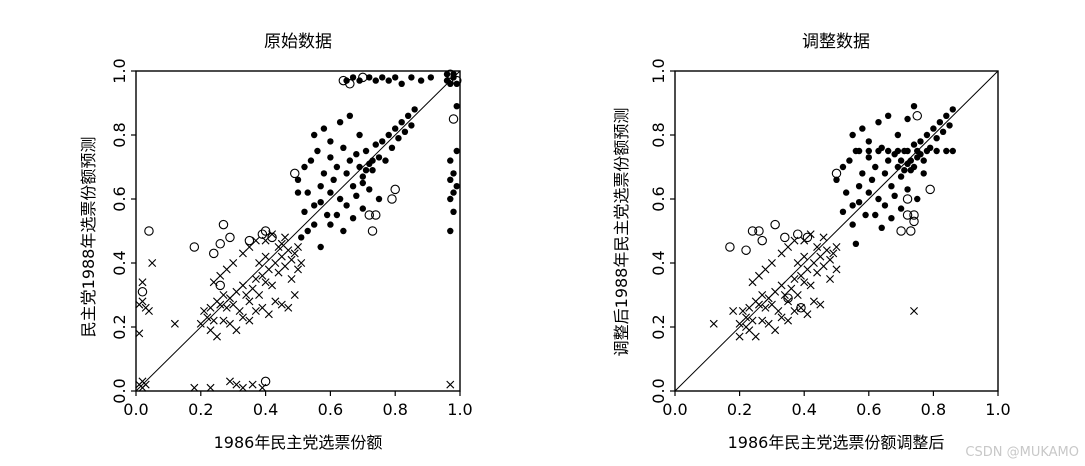 Image resolution: width=1085 pixels, height=466 pixels. Describe the element at coordinates (119, 70) in the screenshot. I see `y-tick-label: 1.0` at that location.